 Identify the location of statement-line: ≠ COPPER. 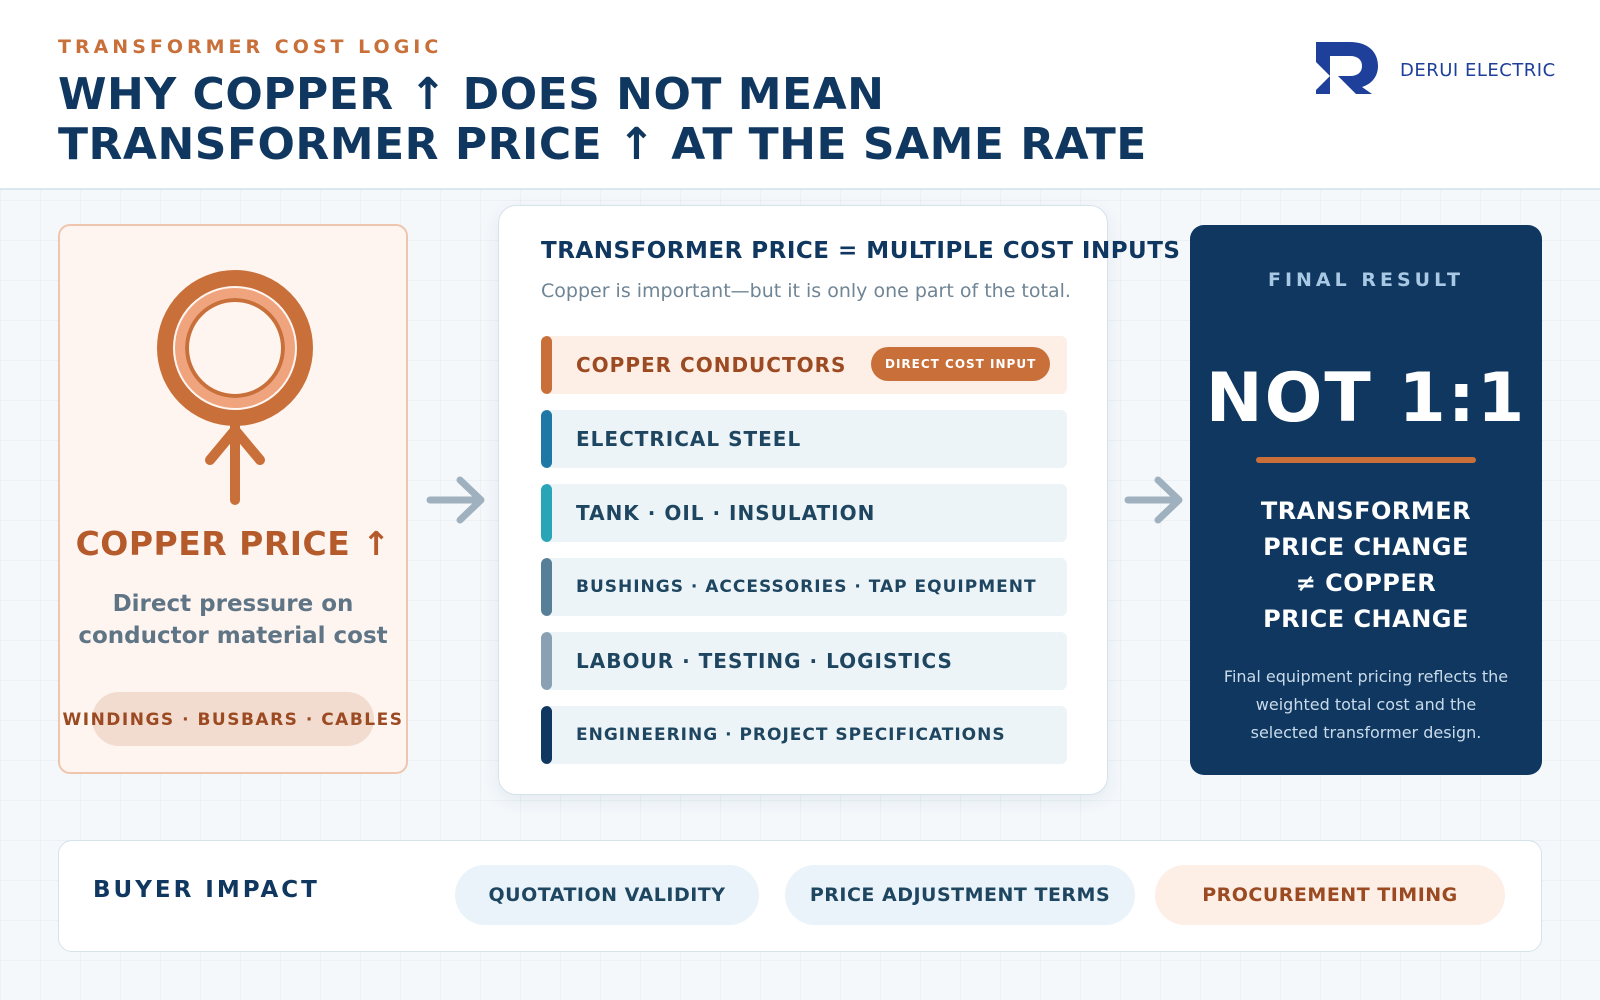
(1366, 583).